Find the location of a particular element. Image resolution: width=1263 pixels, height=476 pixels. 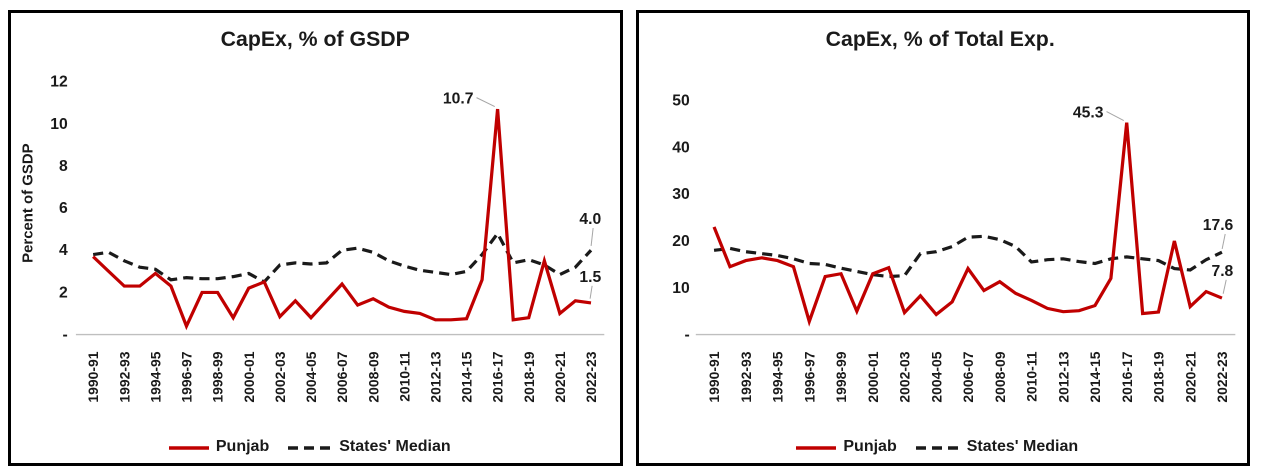

y-tick-label: 12 is located at coordinates (59, 82).